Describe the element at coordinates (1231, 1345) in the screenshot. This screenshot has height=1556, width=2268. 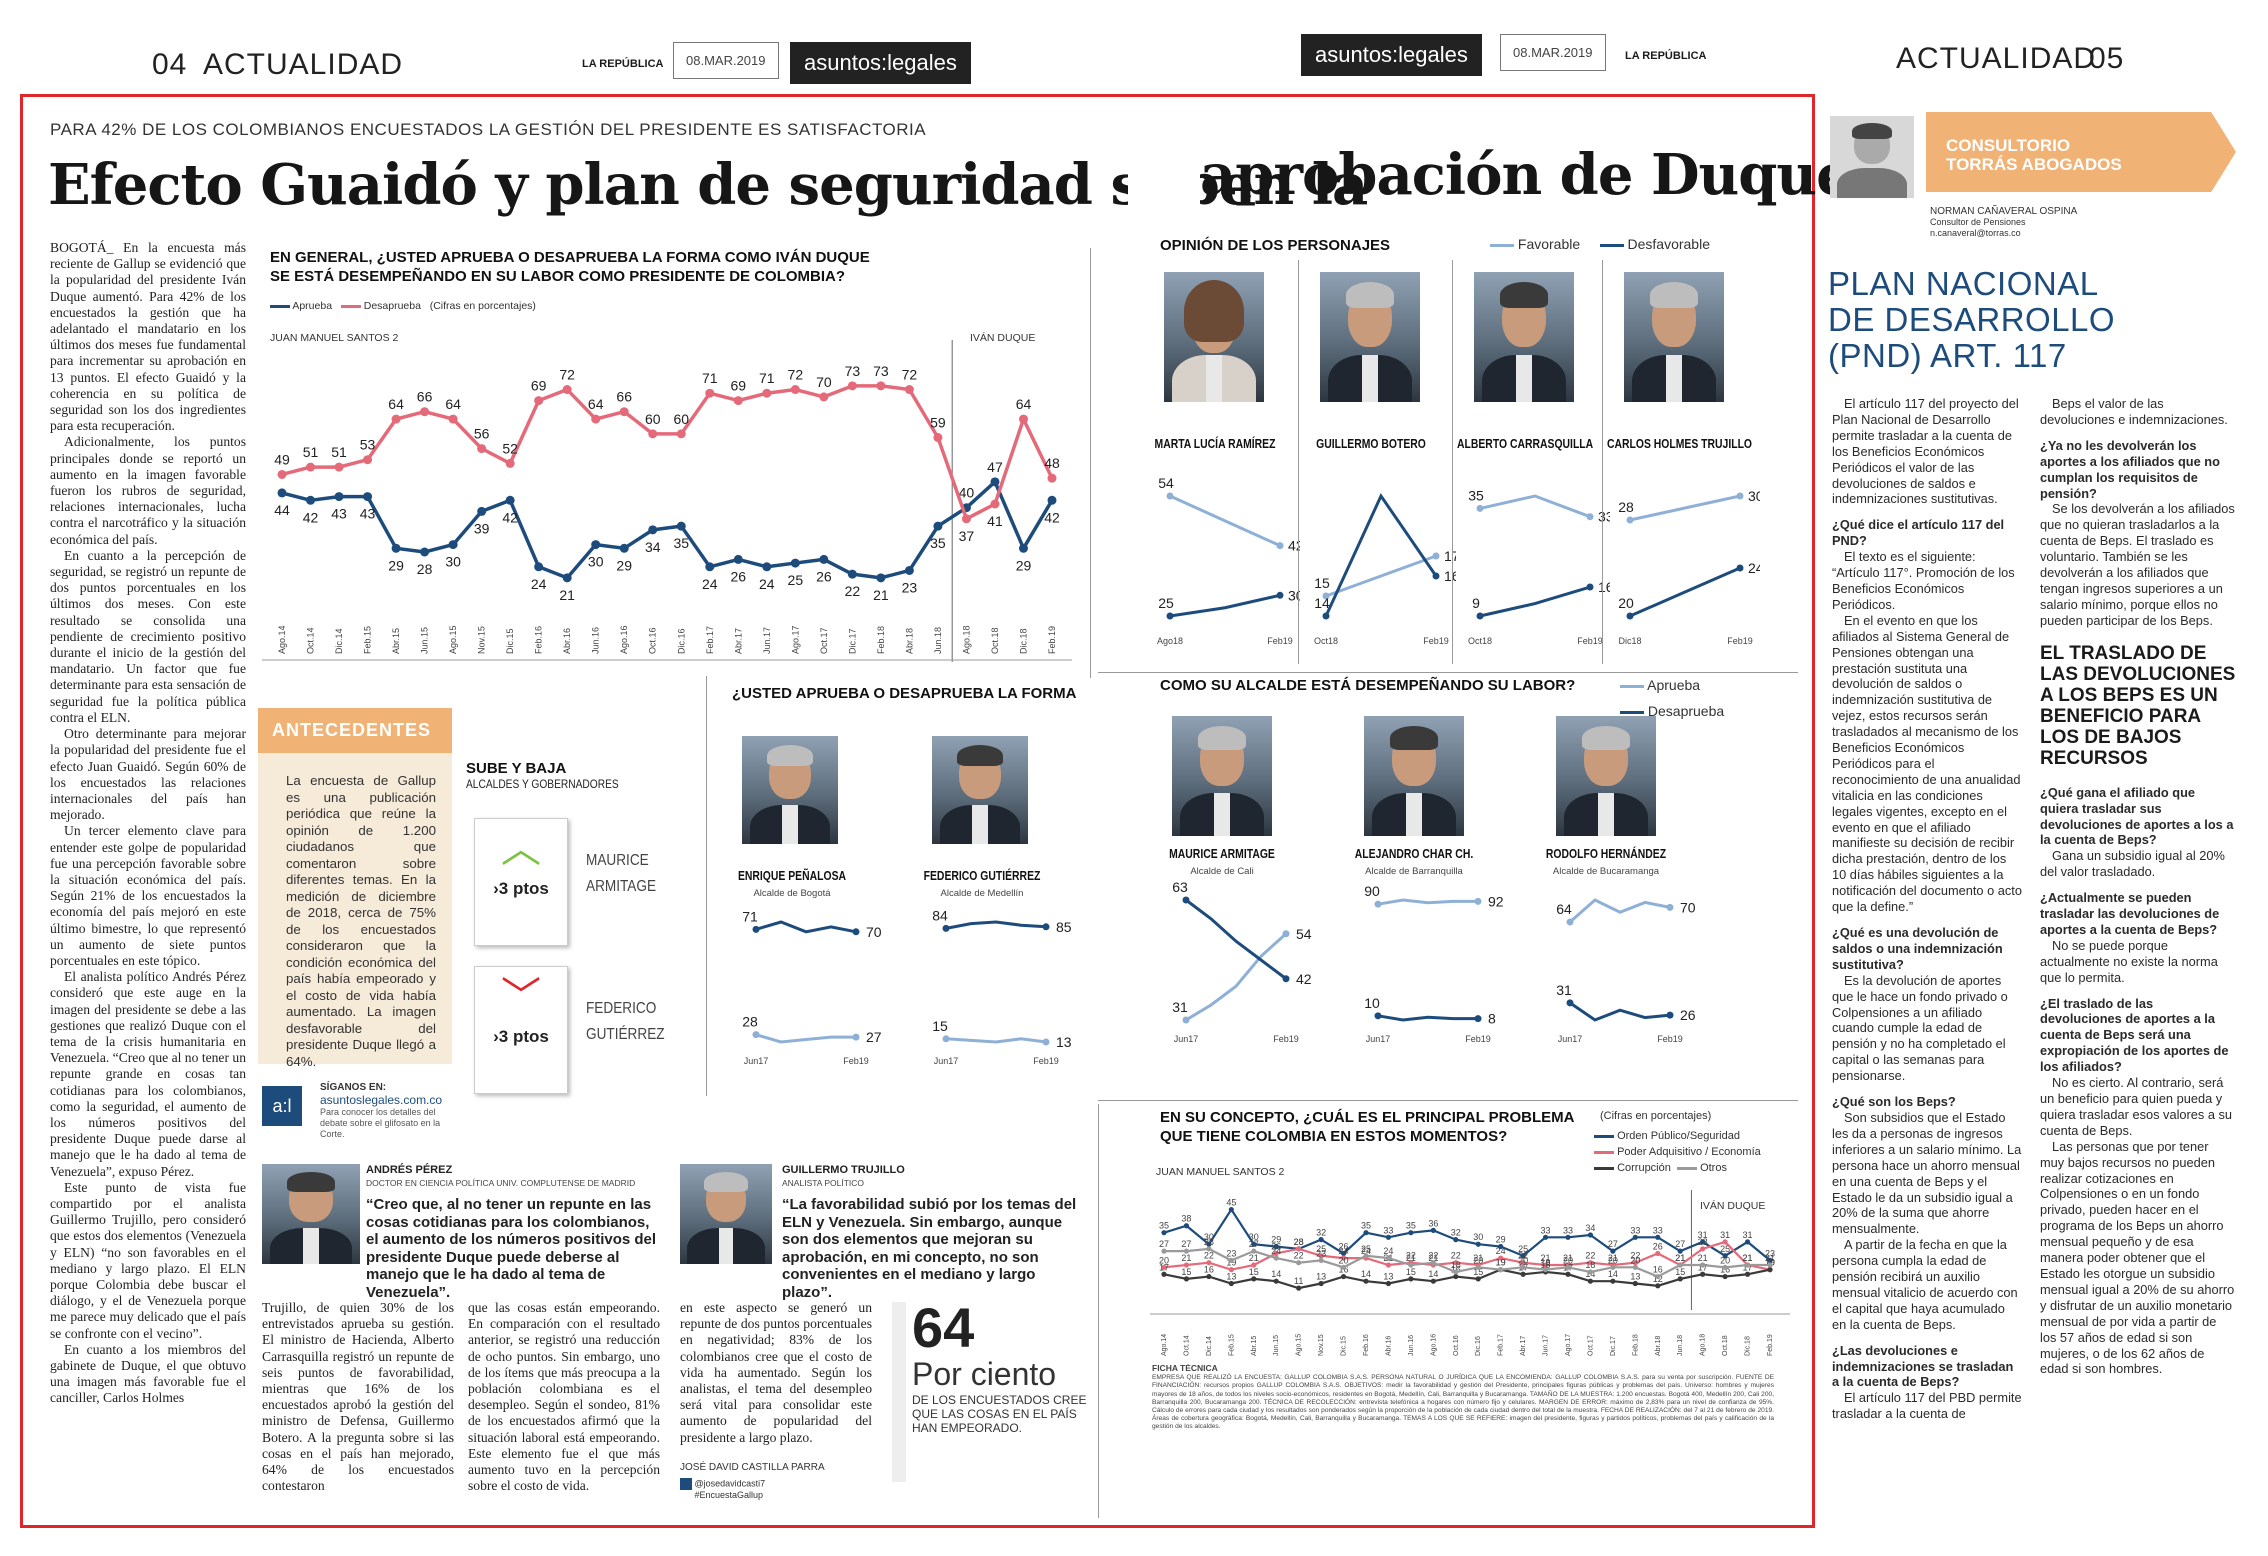
I see `x-tick-label: Feb.15` at that location.